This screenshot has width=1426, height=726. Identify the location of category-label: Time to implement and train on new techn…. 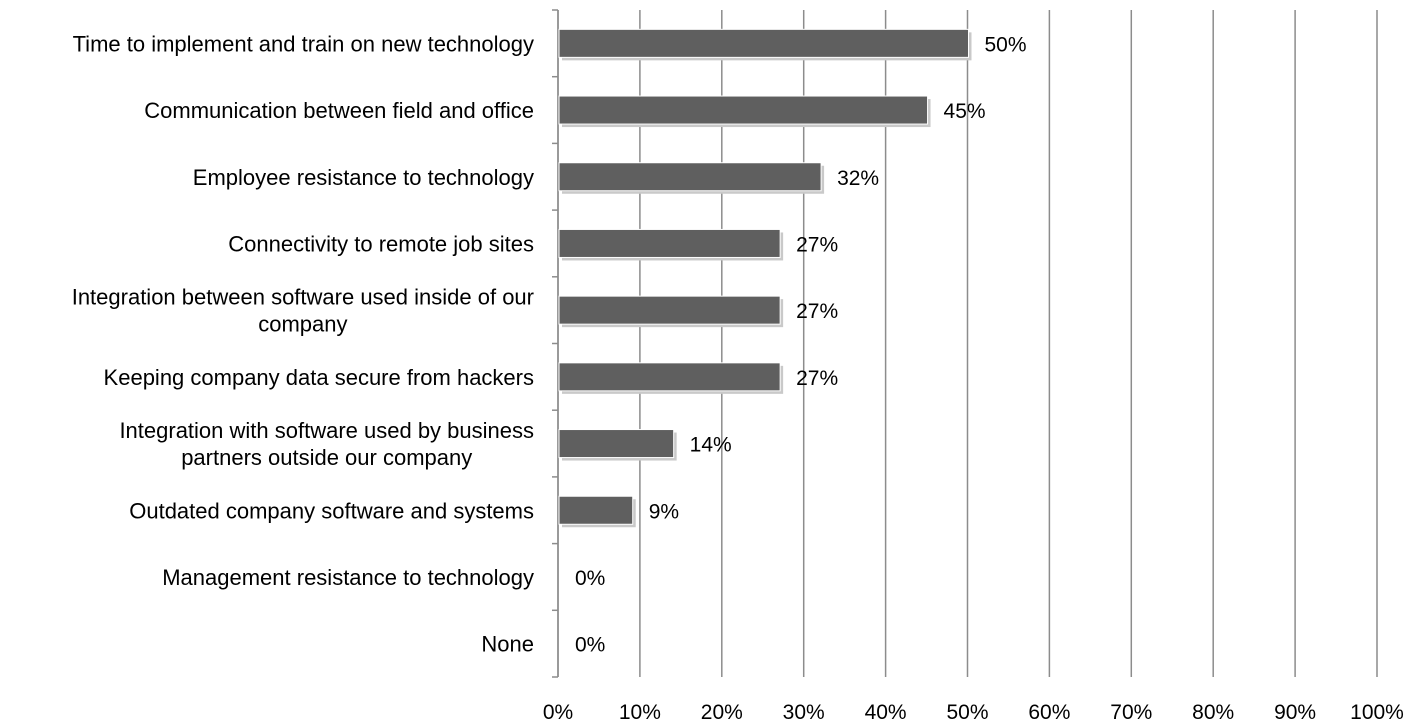
(303, 43).